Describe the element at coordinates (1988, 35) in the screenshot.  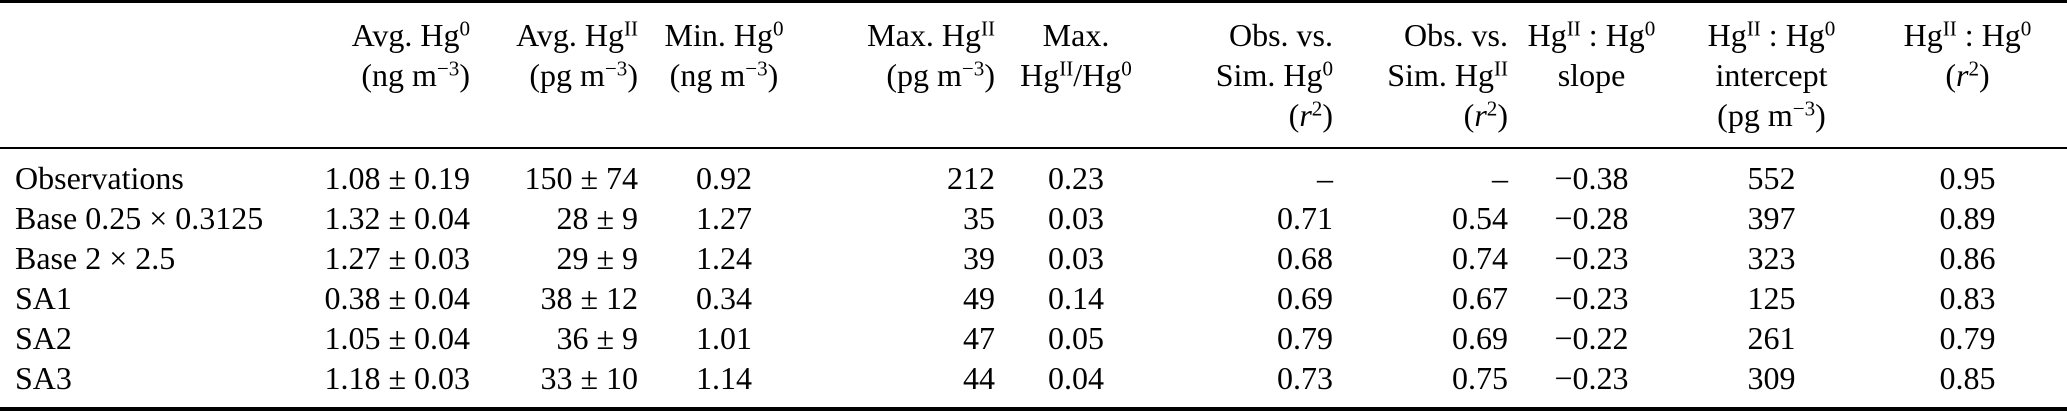
I see `text-run: : Hg` at that location.